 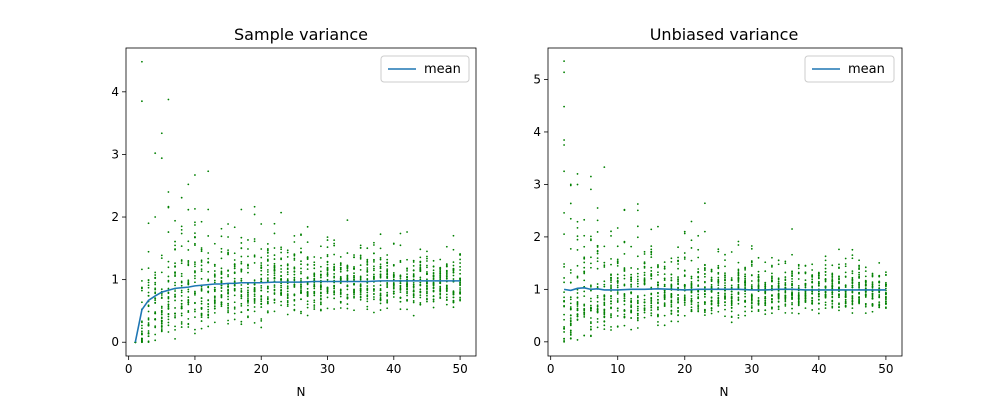 I want to click on legend: mean, so click(x=849, y=69).